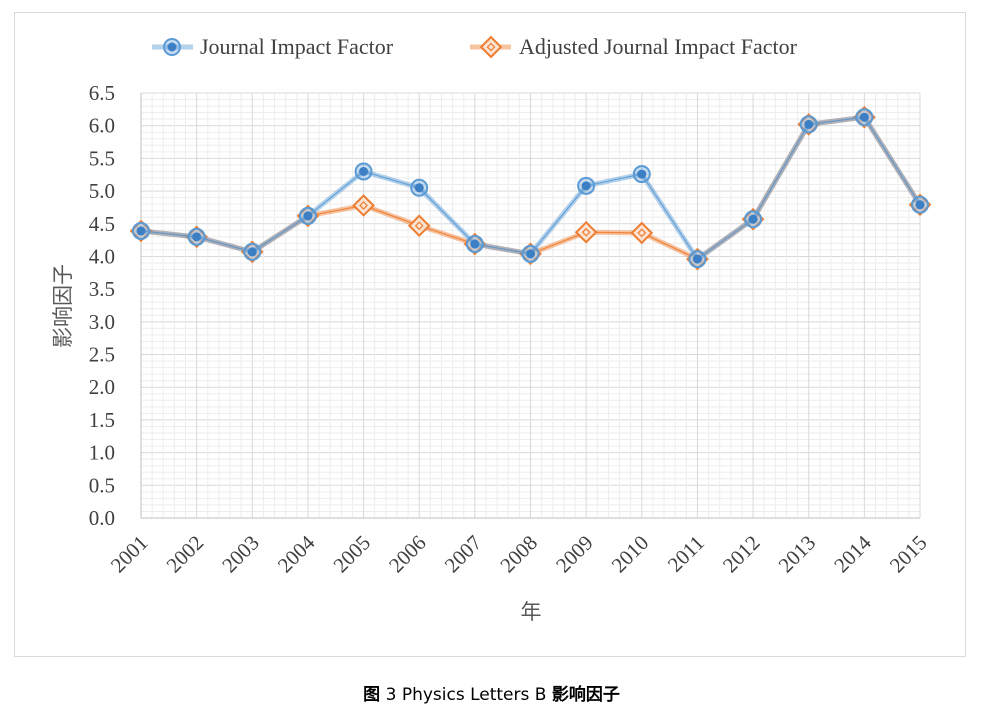 The image size is (983, 712). I want to click on y-axis-title: 影响因子, so click(63, 306).